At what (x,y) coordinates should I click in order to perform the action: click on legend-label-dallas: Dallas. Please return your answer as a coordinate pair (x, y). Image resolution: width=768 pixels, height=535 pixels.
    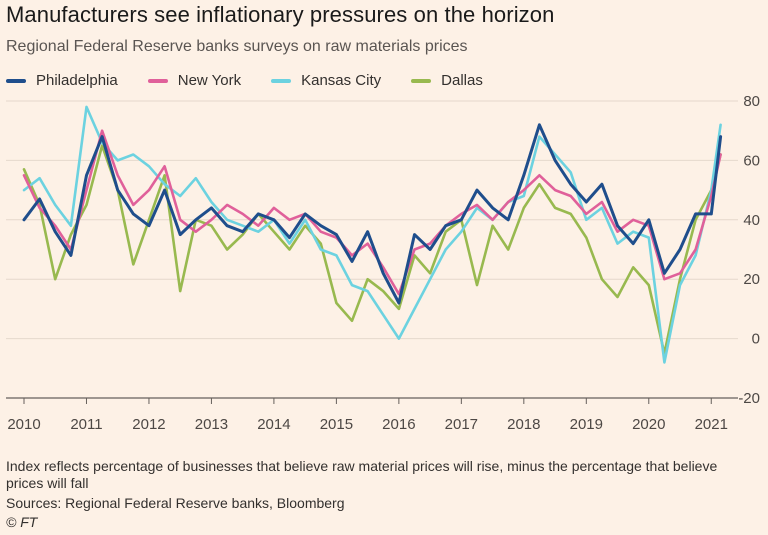
    Looking at the image, I should click on (462, 80).